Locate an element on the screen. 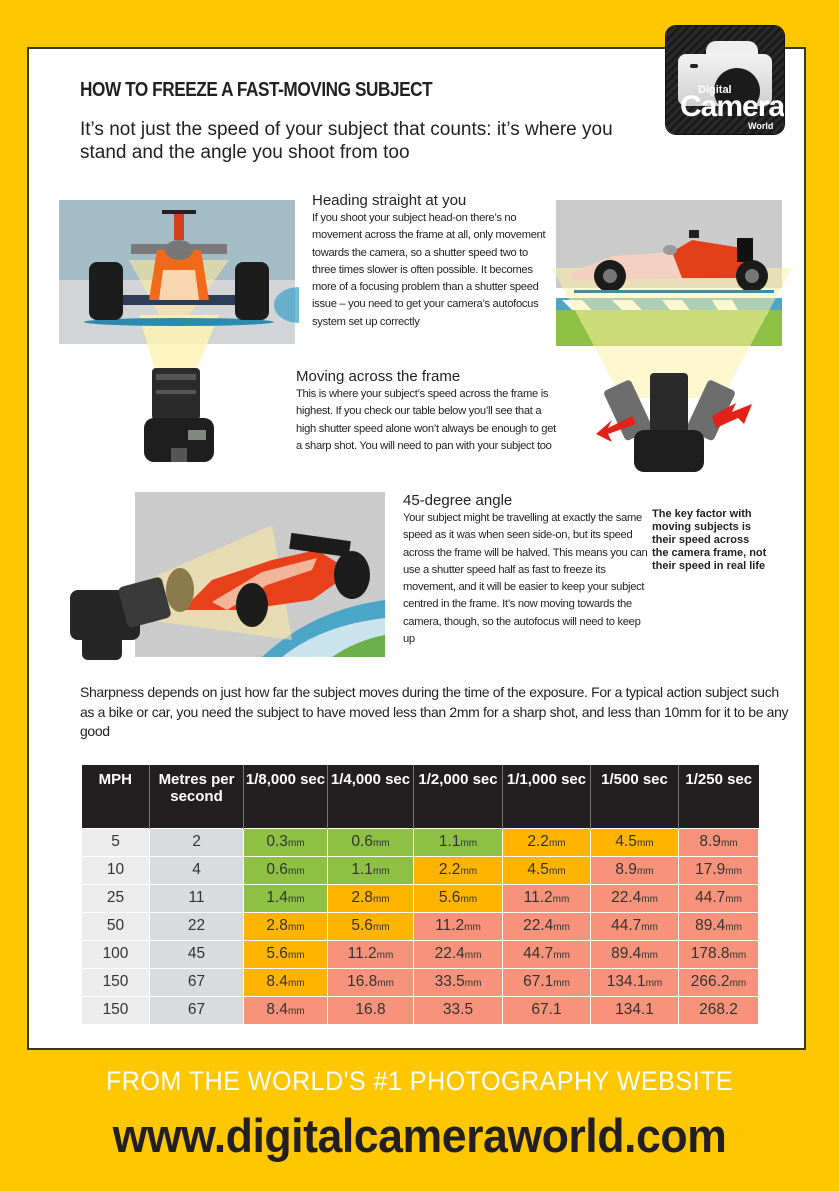  header-mph: MPH is located at coordinates (115, 796).